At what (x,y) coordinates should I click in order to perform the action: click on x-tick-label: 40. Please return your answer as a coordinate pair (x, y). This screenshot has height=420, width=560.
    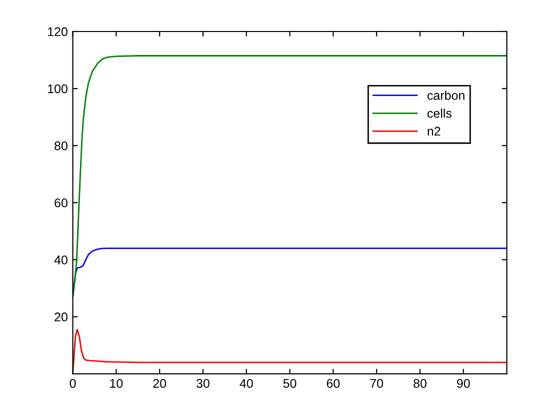
    Looking at the image, I should click on (246, 383).